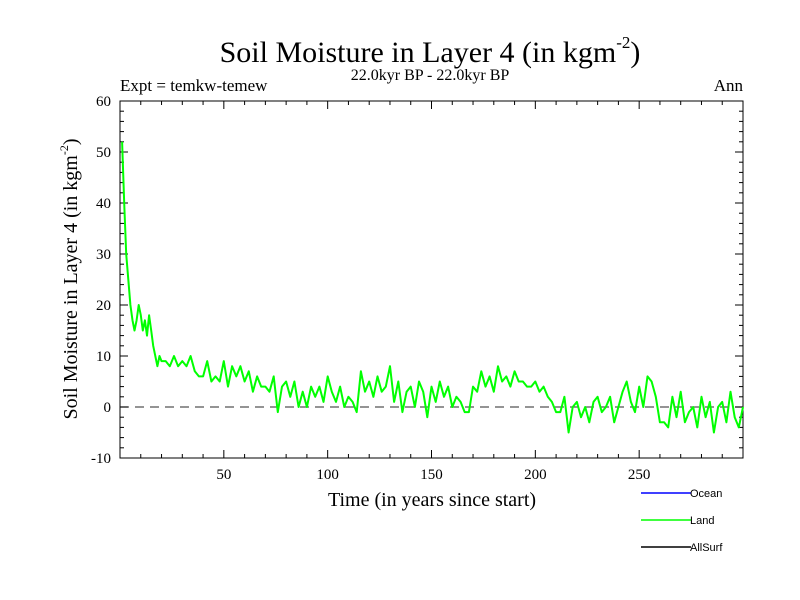 The image size is (800, 600). I want to click on y-tick-label: 10, so click(103, 357).